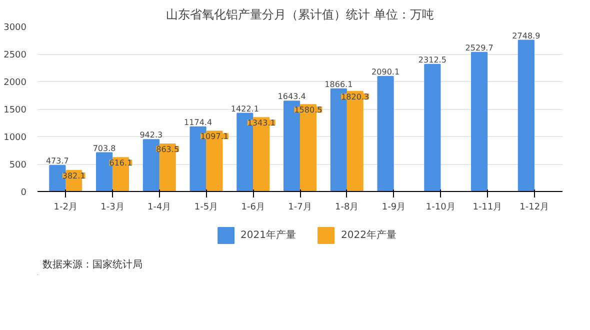  What do you see at coordinates (151, 135) in the screenshot?
I see `data-label: 942.3` at bounding box center [151, 135].